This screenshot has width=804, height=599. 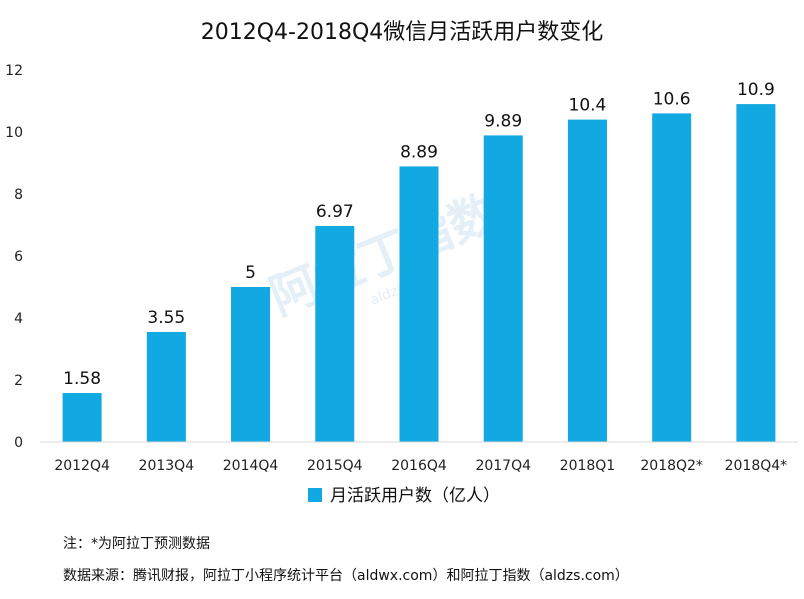 I want to click on x-tick-label: 2018Q4*, so click(x=756, y=466).